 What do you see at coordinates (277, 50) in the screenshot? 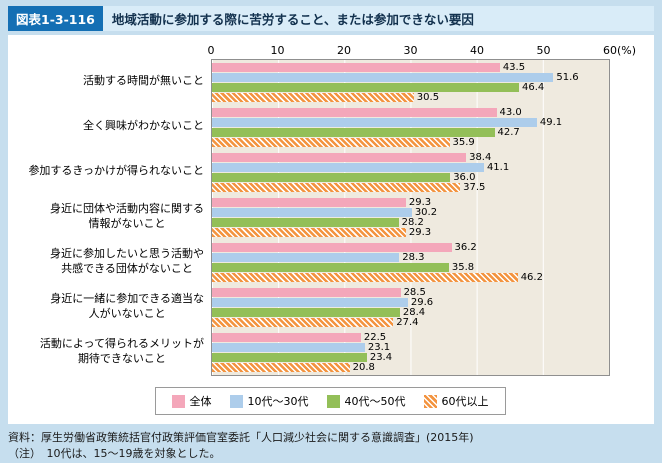
I see `x-tick-label: 10` at bounding box center [277, 50].